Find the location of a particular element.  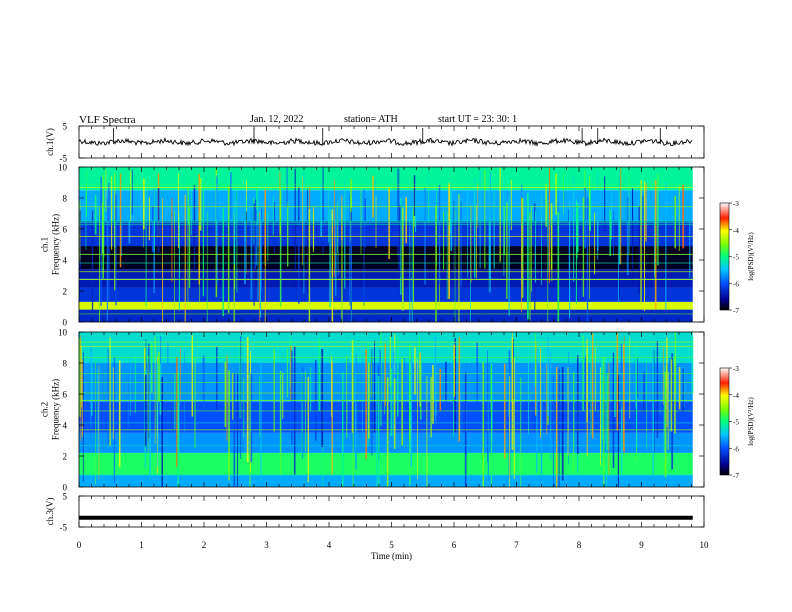

ch1-voltage-ylabel-line: ch.1(V) is located at coordinates (50, 142).